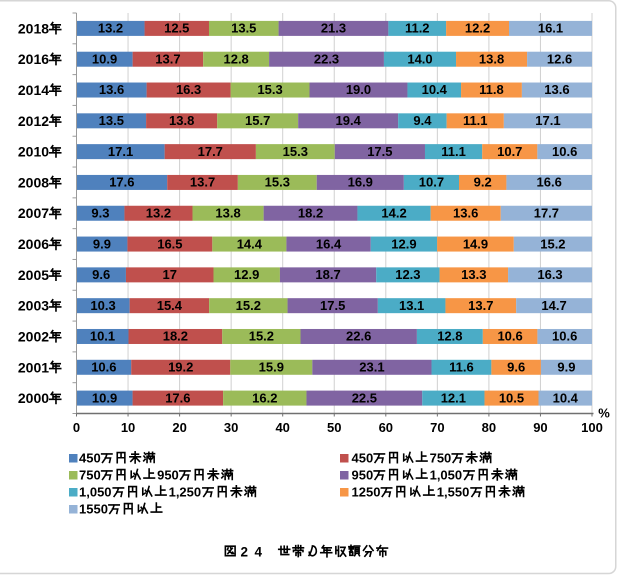  What do you see at coordinates (33, 59) in the screenshot?
I see `svg-text: 2016` at bounding box center [33, 59].